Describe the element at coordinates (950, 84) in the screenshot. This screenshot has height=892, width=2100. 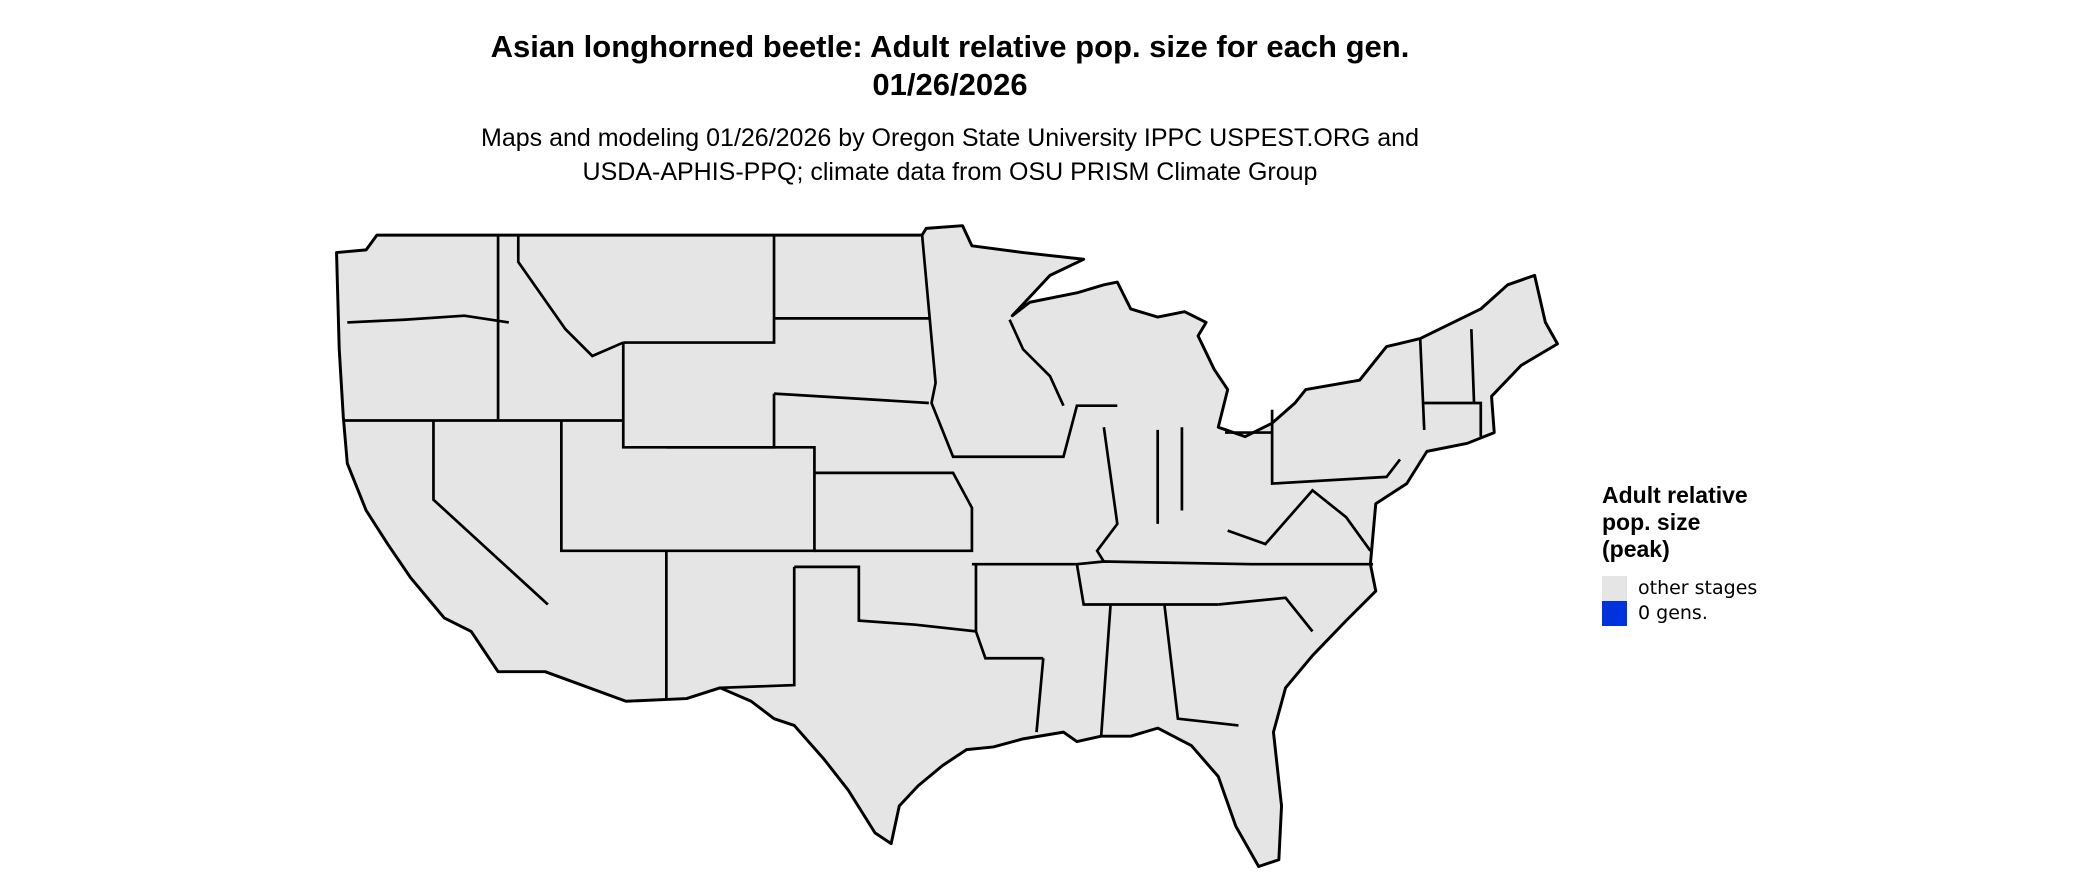
I see `map-title-line2: 01/26/2026` at that location.